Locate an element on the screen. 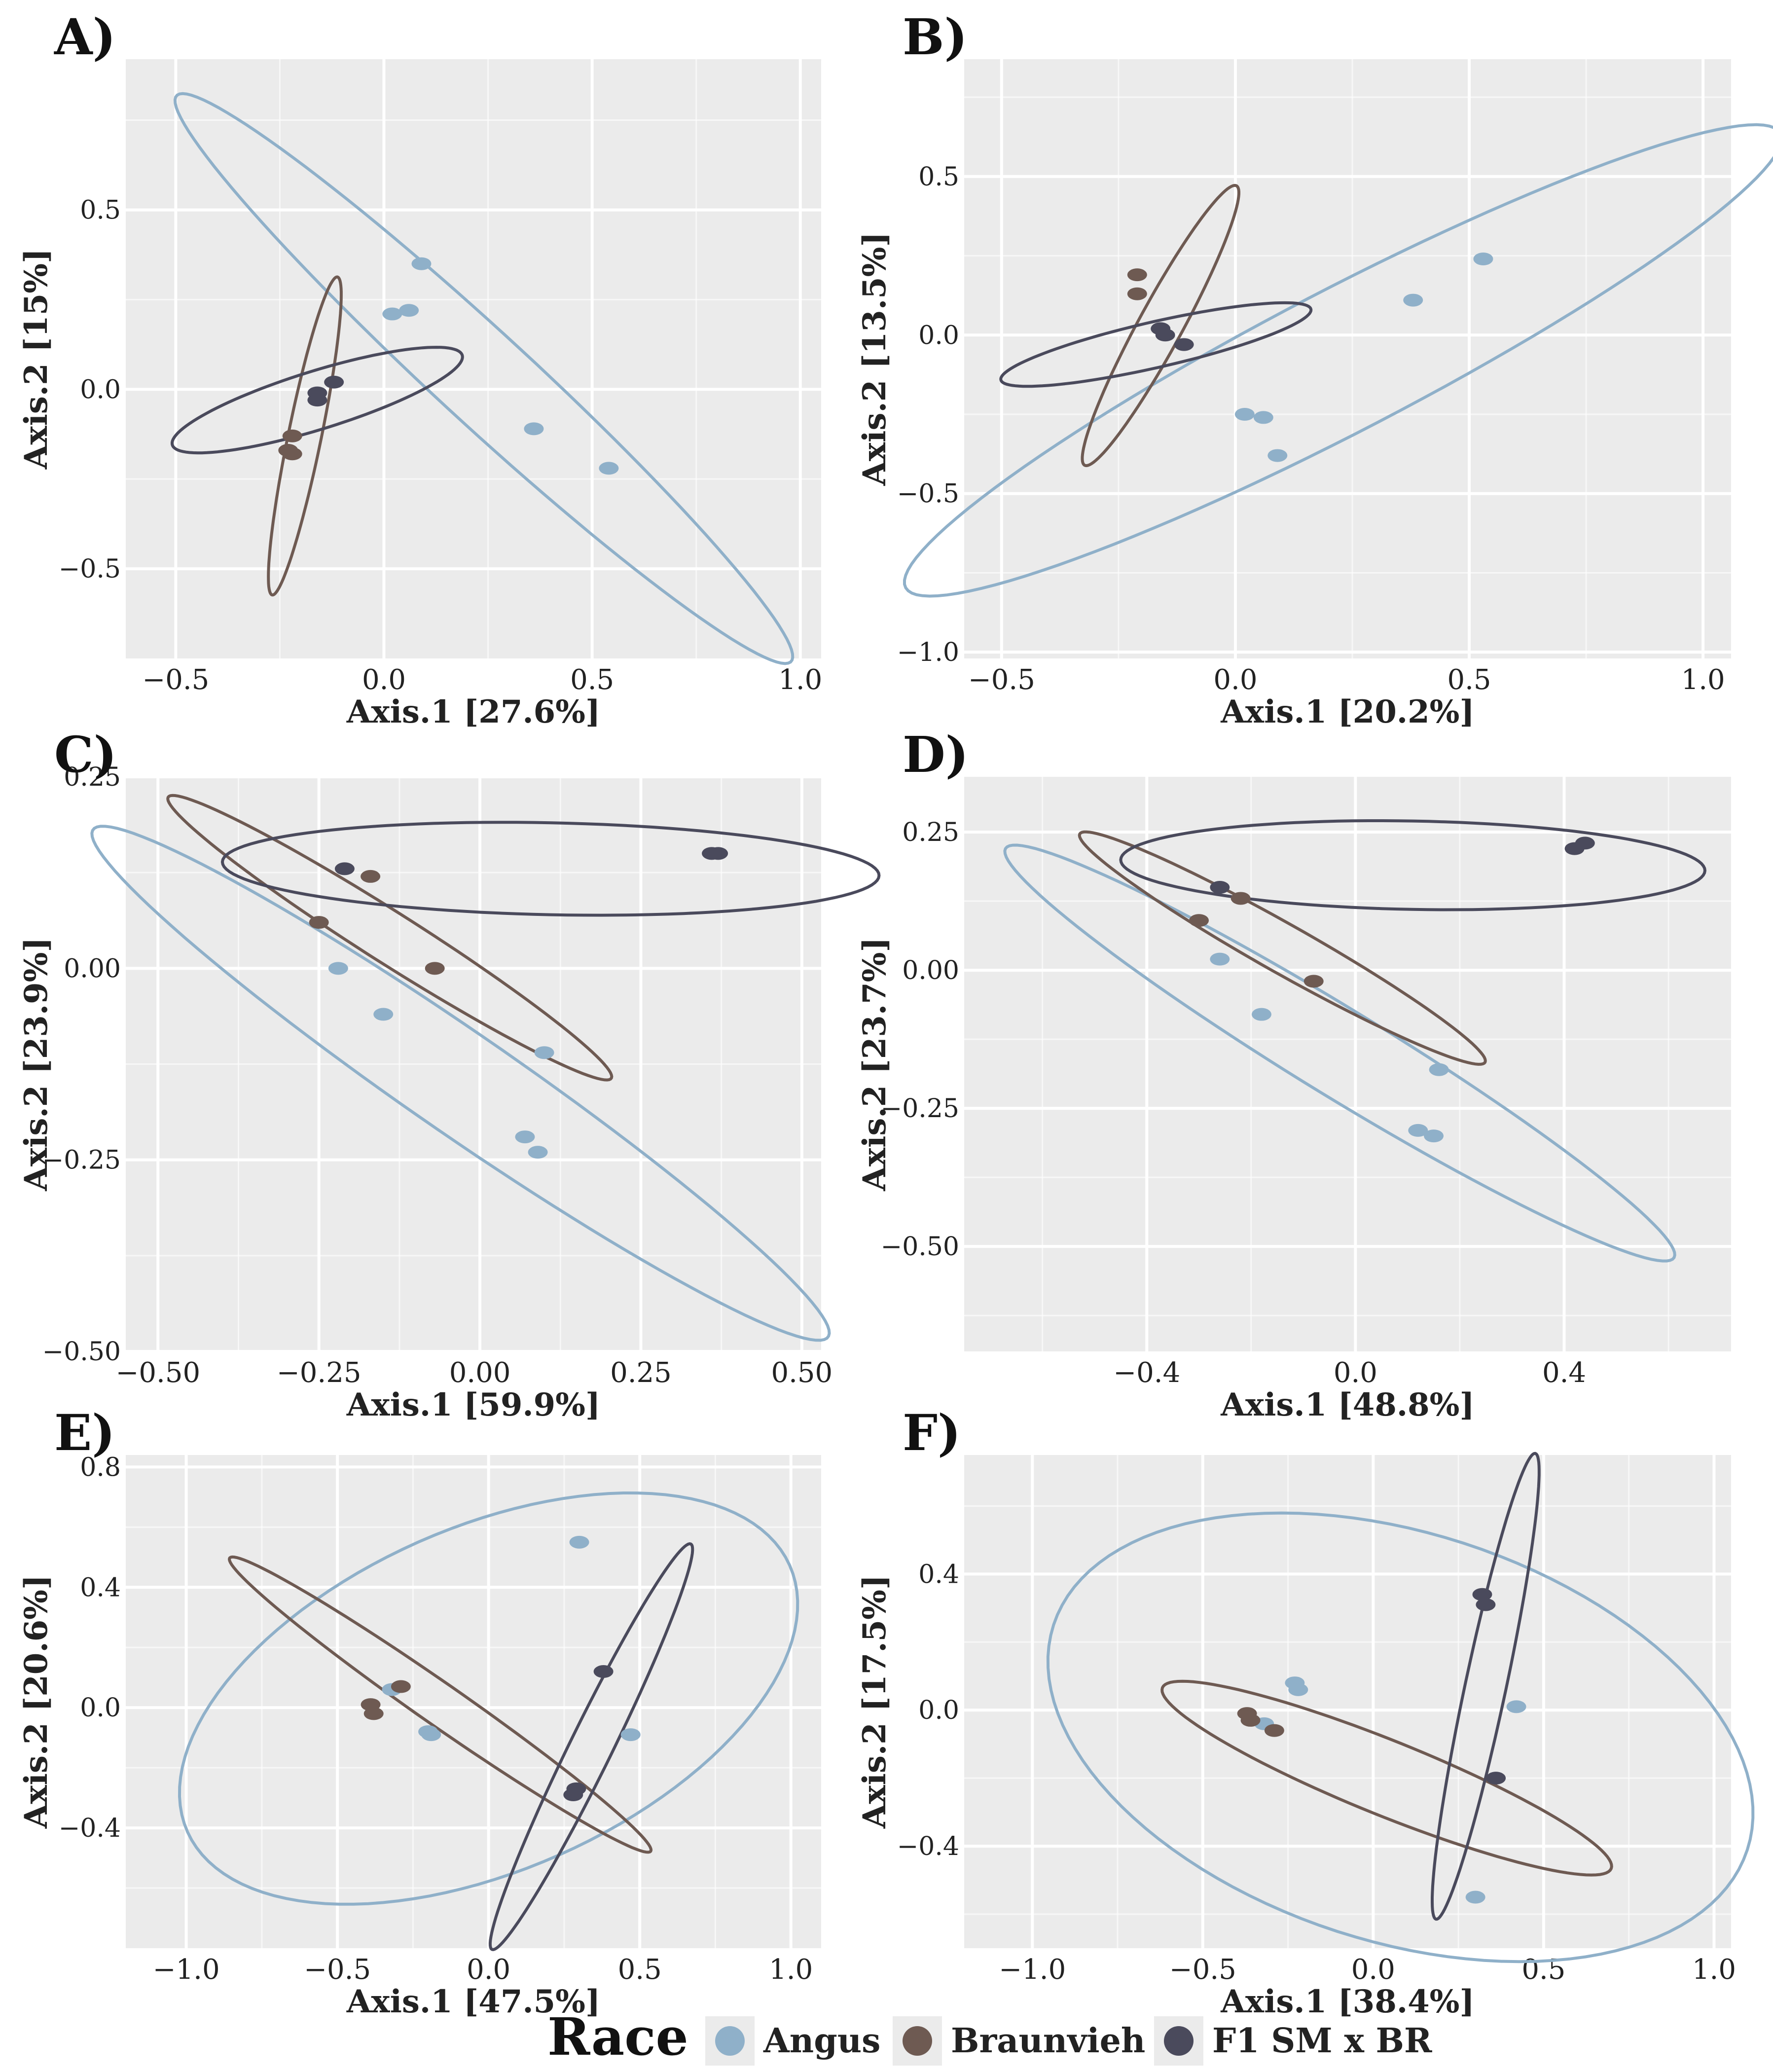  x-tick-label: −0.4 is located at coordinates (1146, 1373).